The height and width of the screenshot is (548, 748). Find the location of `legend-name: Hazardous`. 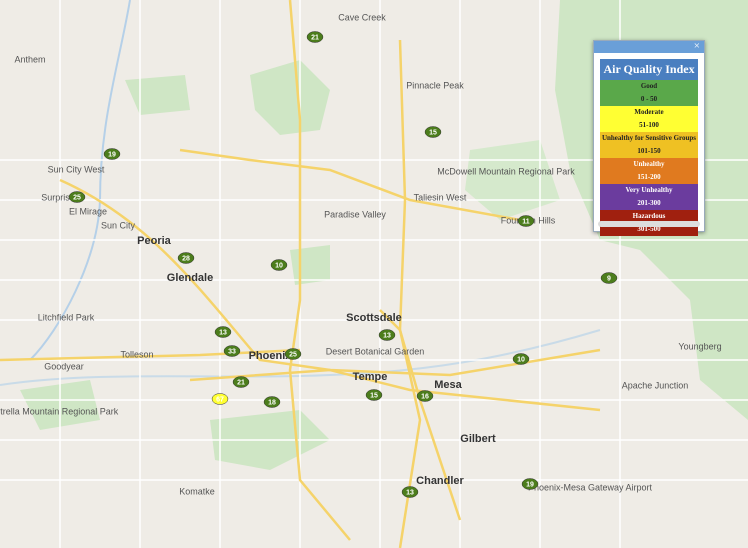

legend-name: Hazardous is located at coordinates (649, 216).